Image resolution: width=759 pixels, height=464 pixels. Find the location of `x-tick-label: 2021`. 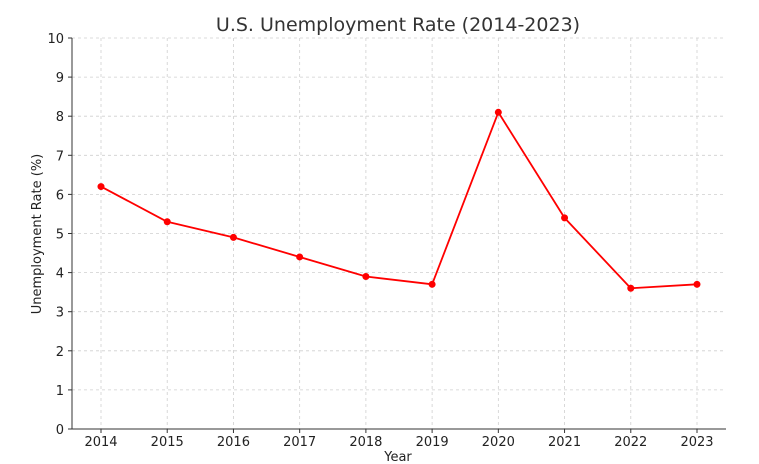

x-tick-label: 2021 is located at coordinates (564, 442).